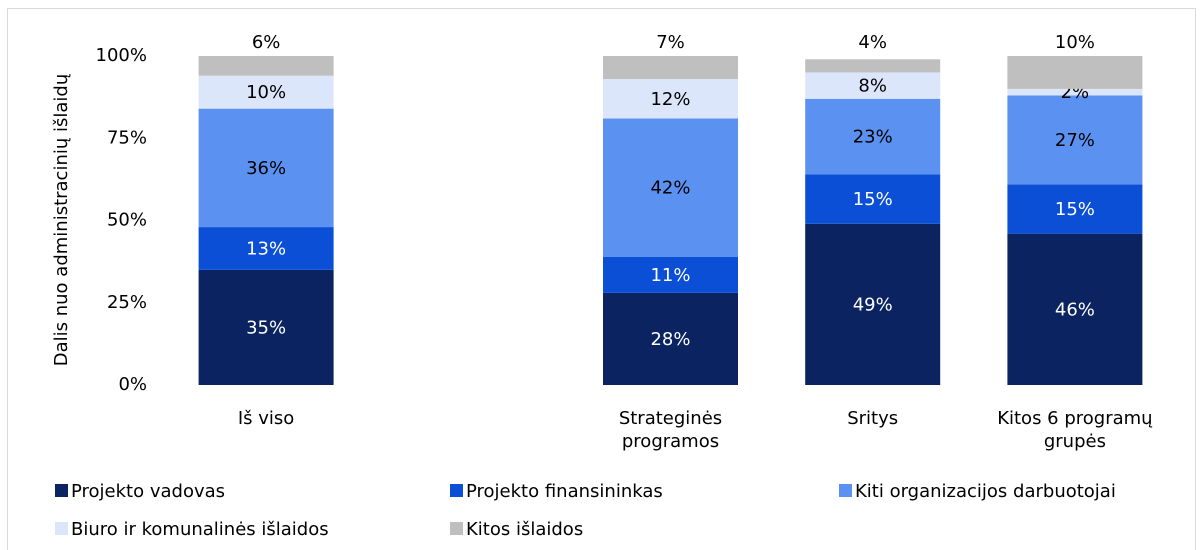  Describe the element at coordinates (524, 529) in the screenshot. I see `legend-label: Kitos išlaidos` at that location.